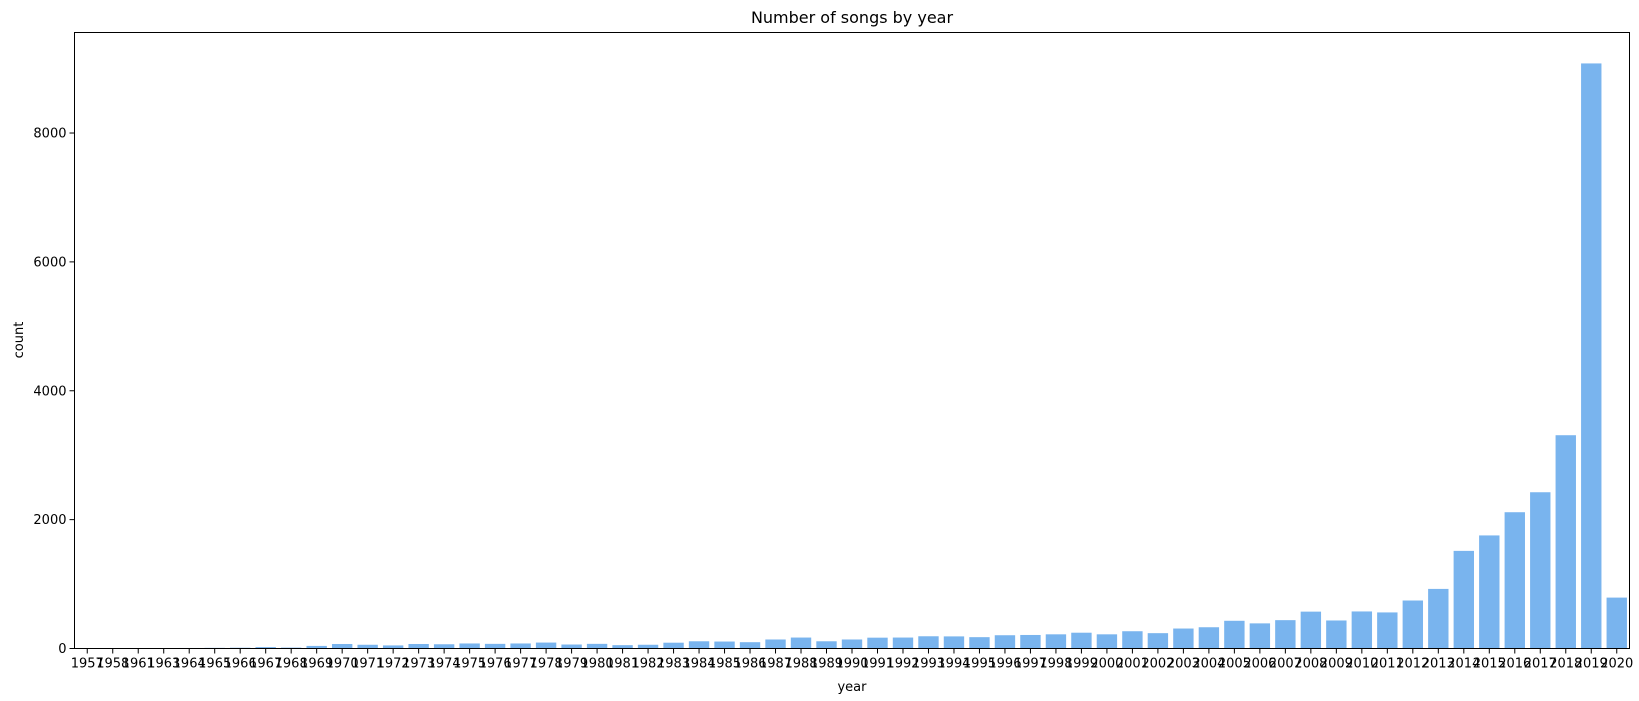 The width and height of the screenshot is (1639, 701). Describe the element at coordinates (1234, 634) in the screenshot. I see `bar-2005` at that location.